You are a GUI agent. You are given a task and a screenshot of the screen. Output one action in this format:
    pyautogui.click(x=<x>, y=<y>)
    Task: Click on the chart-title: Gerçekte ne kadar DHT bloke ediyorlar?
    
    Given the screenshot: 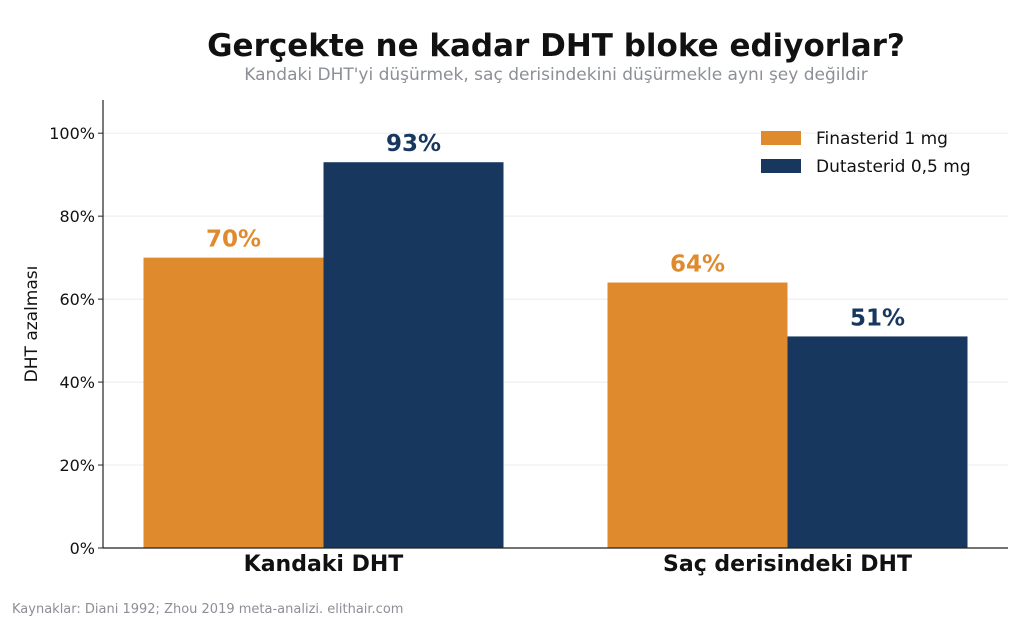 What is the action you would take?
    pyautogui.click(x=556, y=46)
    